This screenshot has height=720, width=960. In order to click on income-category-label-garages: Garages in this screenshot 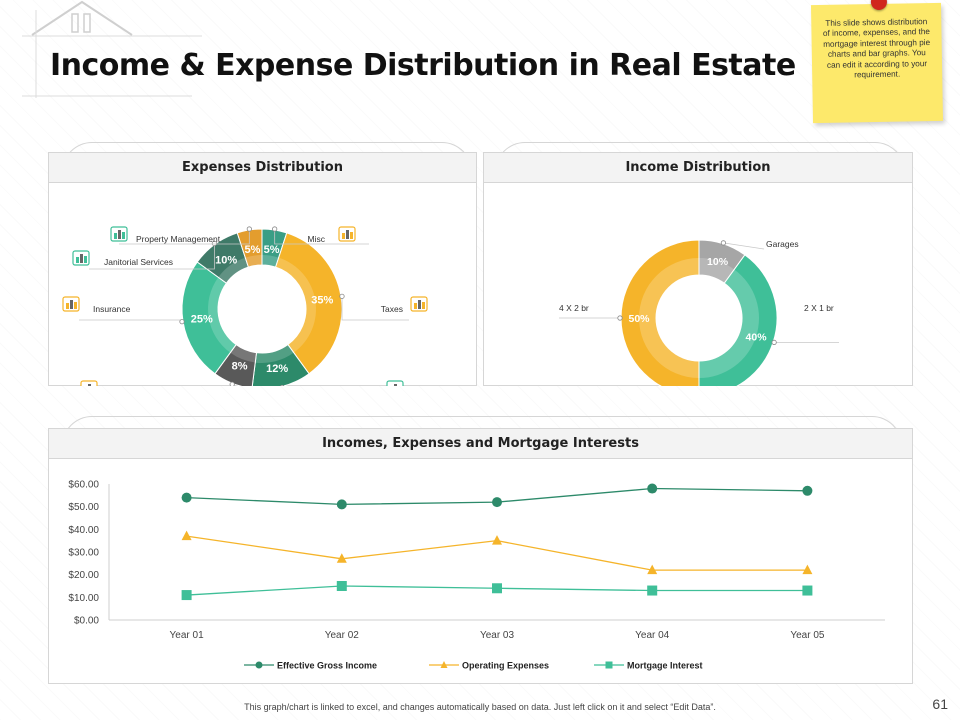, I will do `click(782, 244)`.